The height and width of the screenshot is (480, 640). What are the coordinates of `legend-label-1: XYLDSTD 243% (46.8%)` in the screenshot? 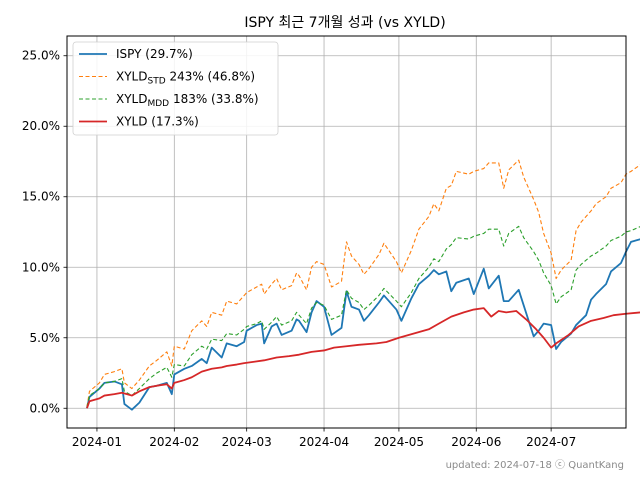 It's located at (185, 78).